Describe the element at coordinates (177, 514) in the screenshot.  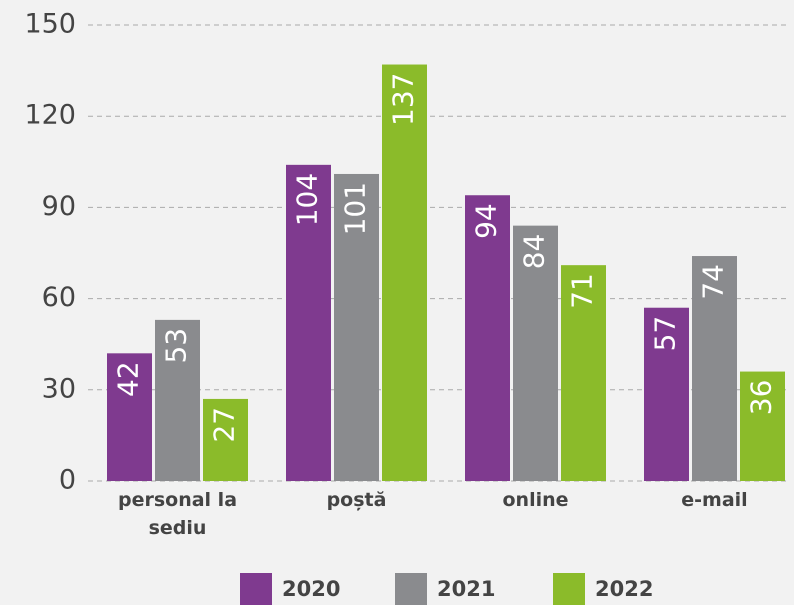
I see `x-tick-label: personal la sediu` at that location.